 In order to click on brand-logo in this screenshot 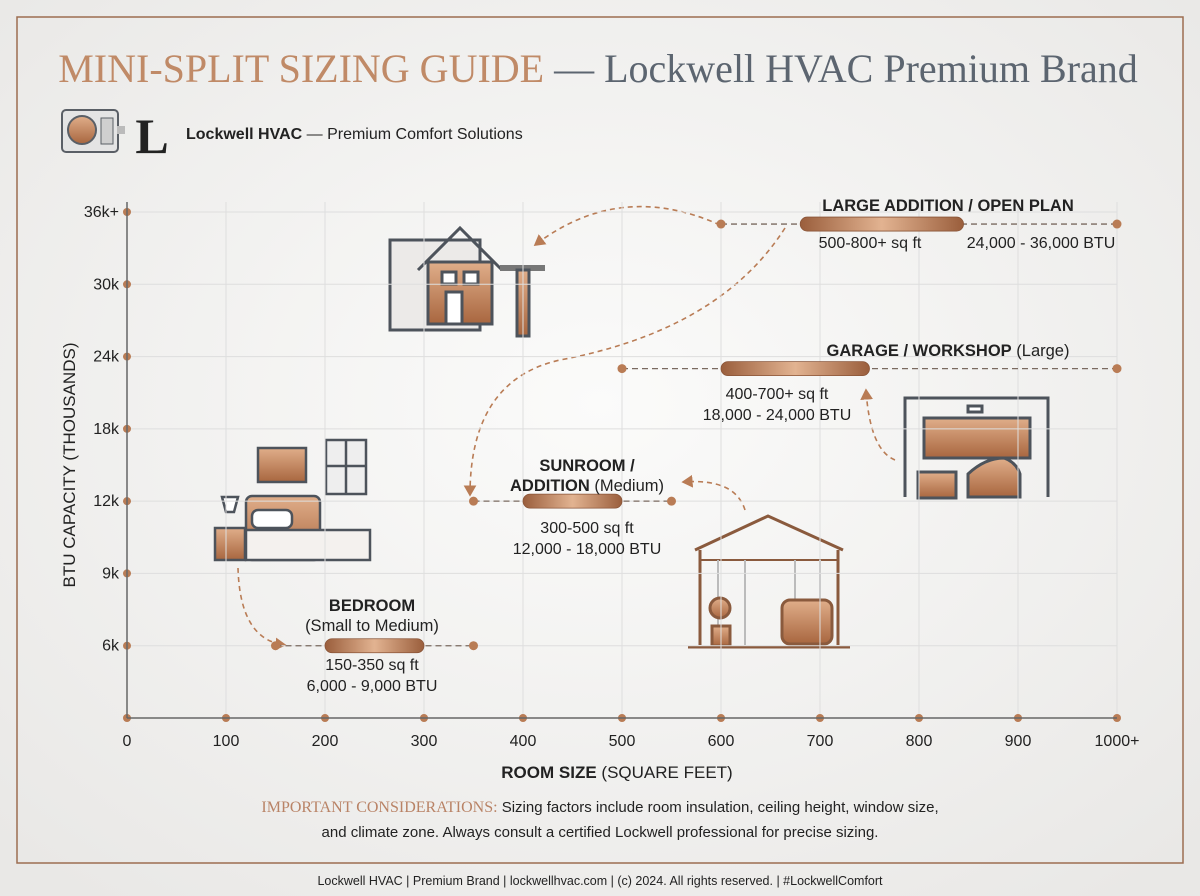, I will do `click(93, 131)`.